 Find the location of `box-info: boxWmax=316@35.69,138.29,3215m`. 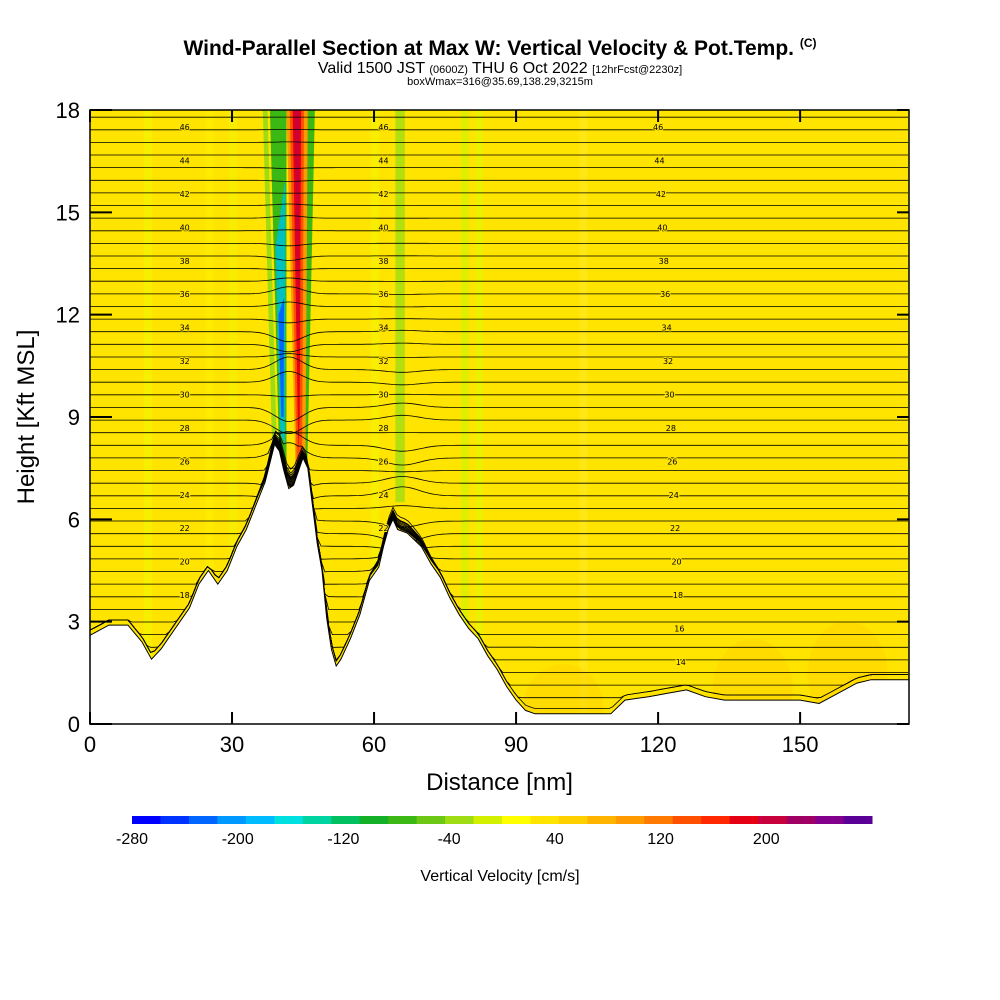

box-info: boxWmax=316@35.69,138.29,3215m is located at coordinates (500, 82).